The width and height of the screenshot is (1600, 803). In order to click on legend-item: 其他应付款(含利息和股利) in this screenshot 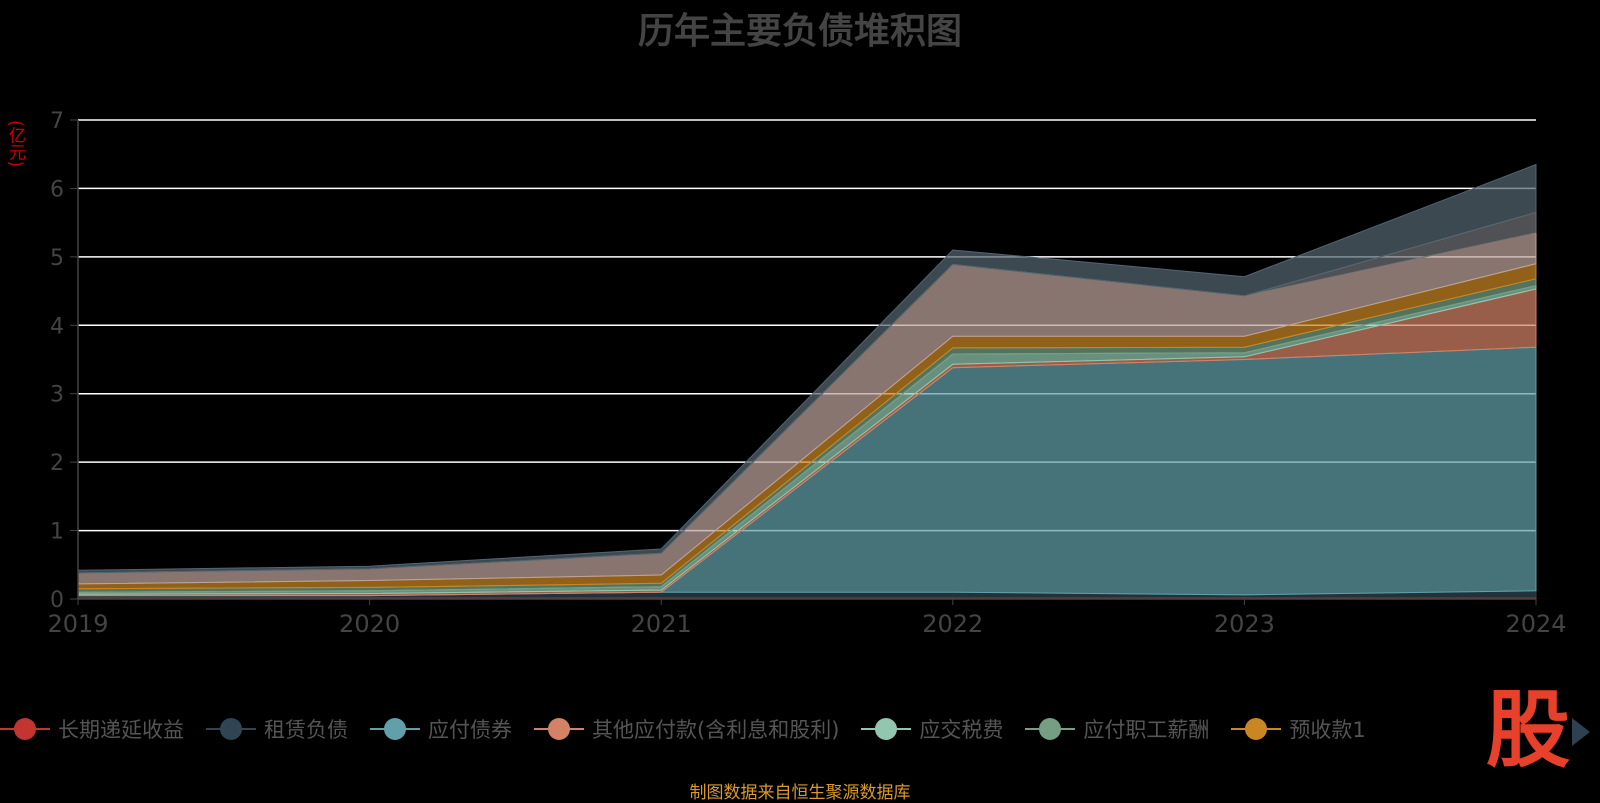, I will do `click(686, 729)`.